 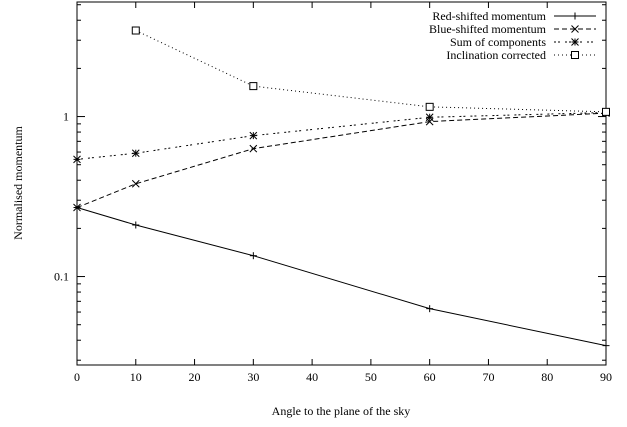 What do you see at coordinates (547, 377) in the screenshot?
I see `x-tick-label: 80` at bounding box center [547, 377].